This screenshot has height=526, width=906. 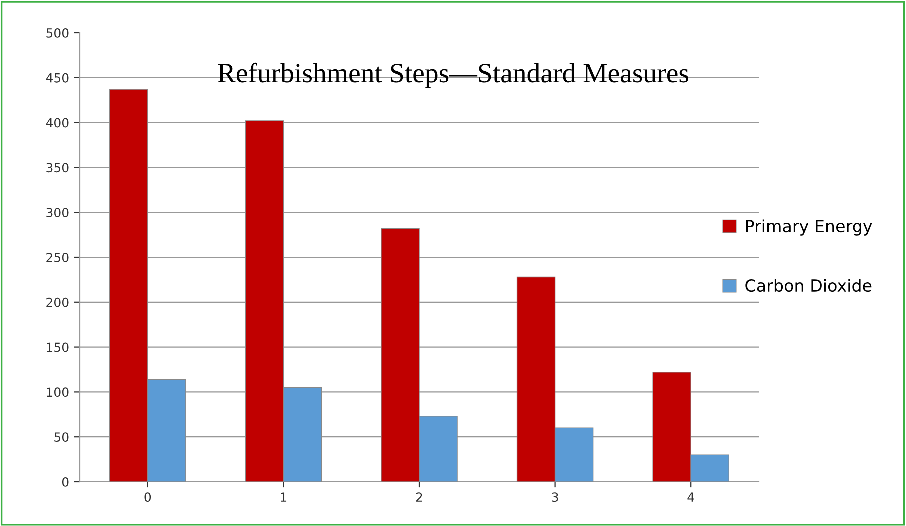 I want to click on x-tick-label: 0, so click(x=148, y=497).